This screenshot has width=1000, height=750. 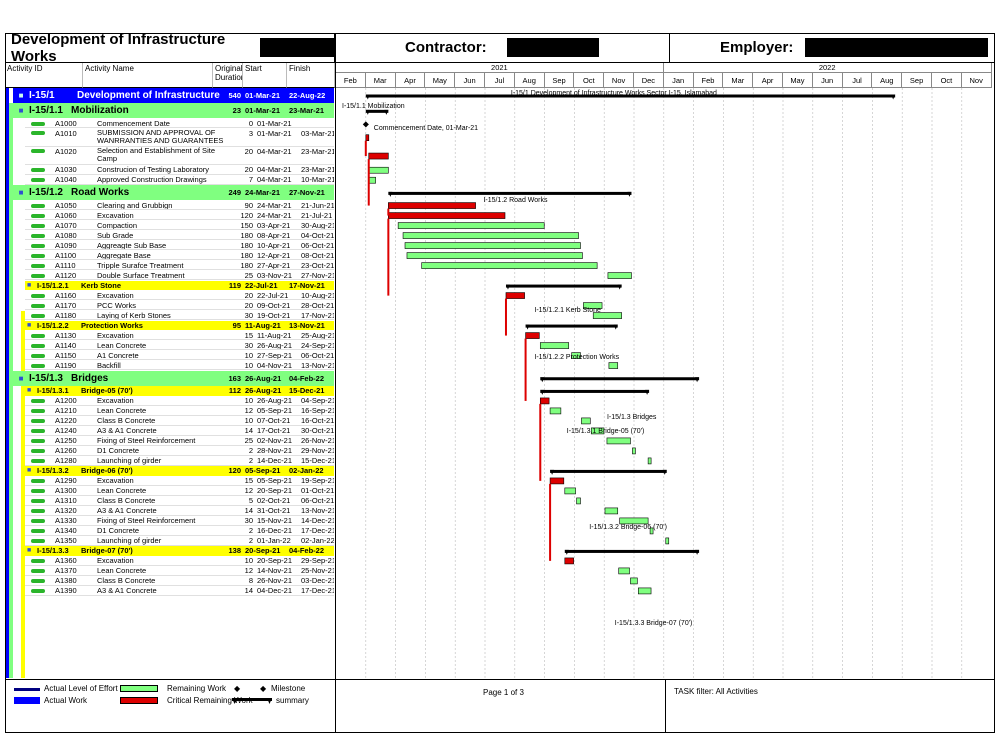 I want to click on summary-label: I-15/1.2.2 Protection Works, so click(x=576, y=357).